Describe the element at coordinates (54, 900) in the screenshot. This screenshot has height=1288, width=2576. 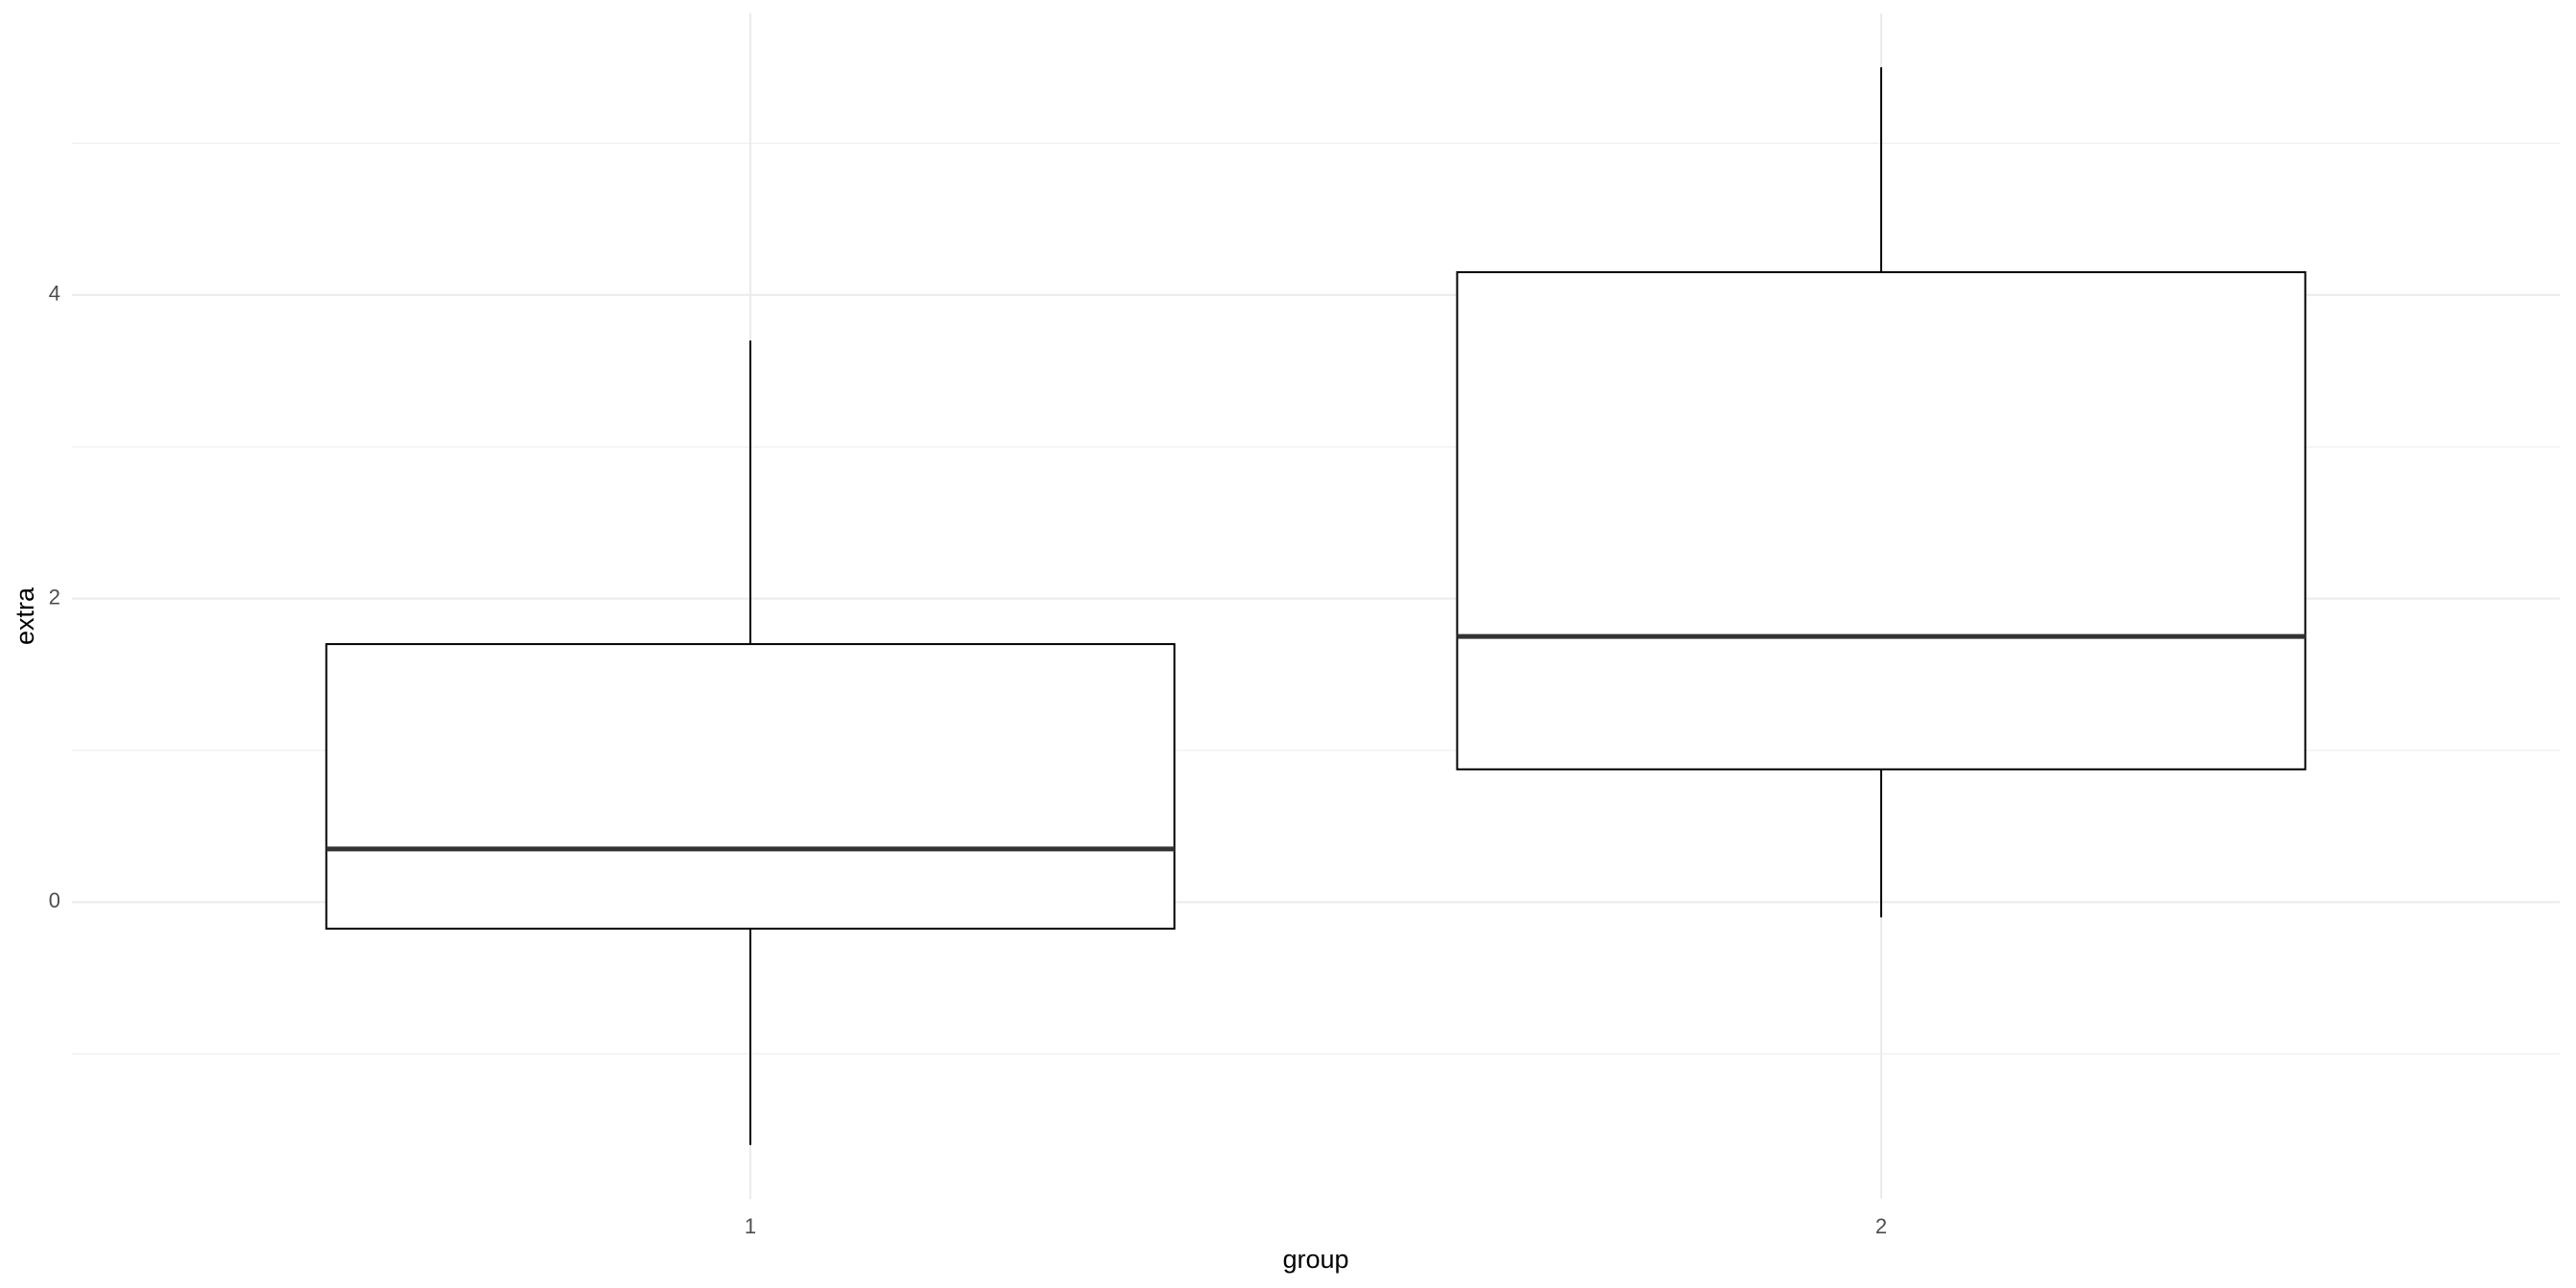
I see `y-tick-label: 0` at that location.